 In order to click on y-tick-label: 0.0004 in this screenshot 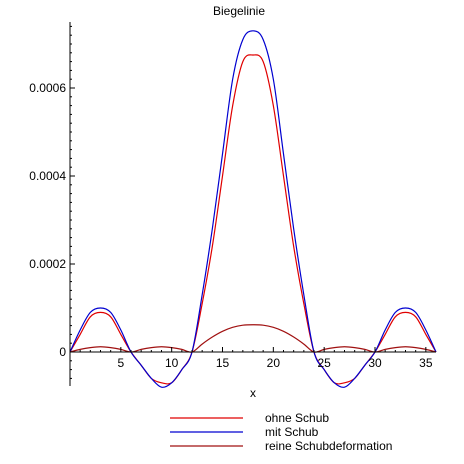, I will do `click(47, 176)`.